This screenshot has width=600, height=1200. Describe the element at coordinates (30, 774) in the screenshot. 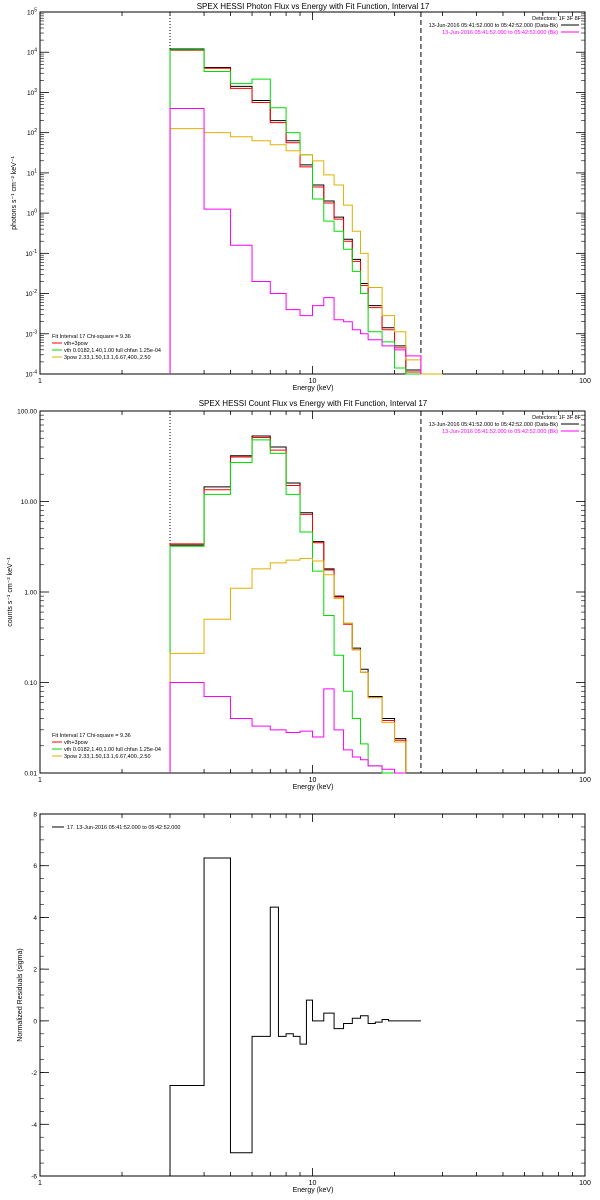

I see `panel2-ytick-label: 0.01` at that location.